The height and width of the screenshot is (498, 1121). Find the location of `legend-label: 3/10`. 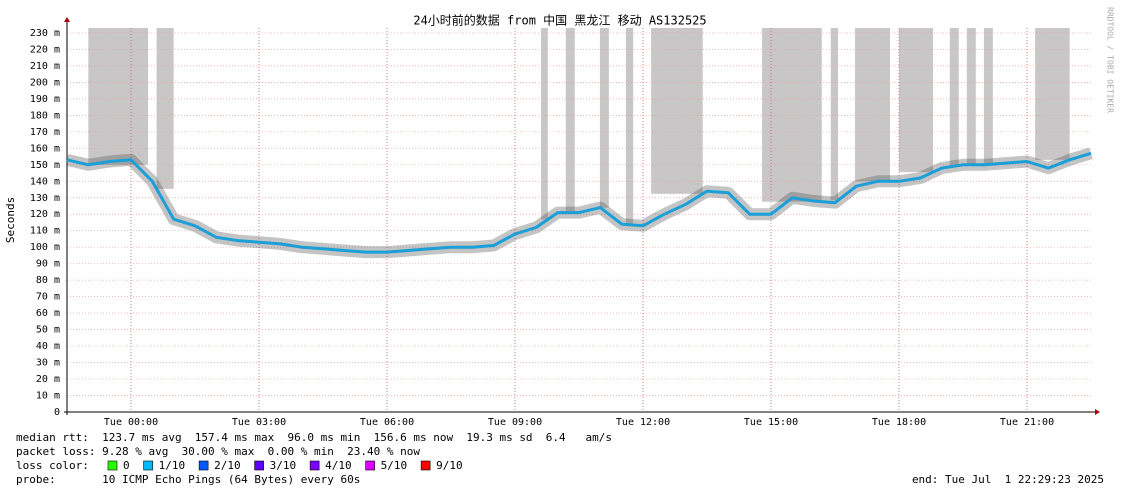

legend-label: 3/10 is located at coordinates (283, 465).